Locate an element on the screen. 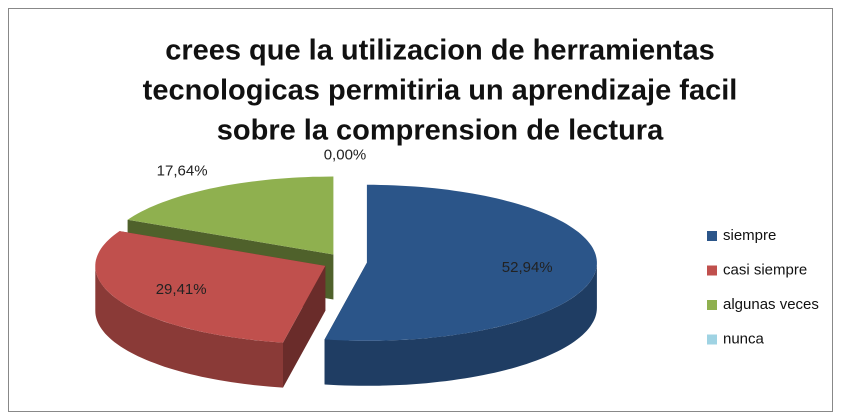 Image resolution: width=841 pixels, height=420 pixels. data-label: 17,64% is located at coordinates (182, 171).